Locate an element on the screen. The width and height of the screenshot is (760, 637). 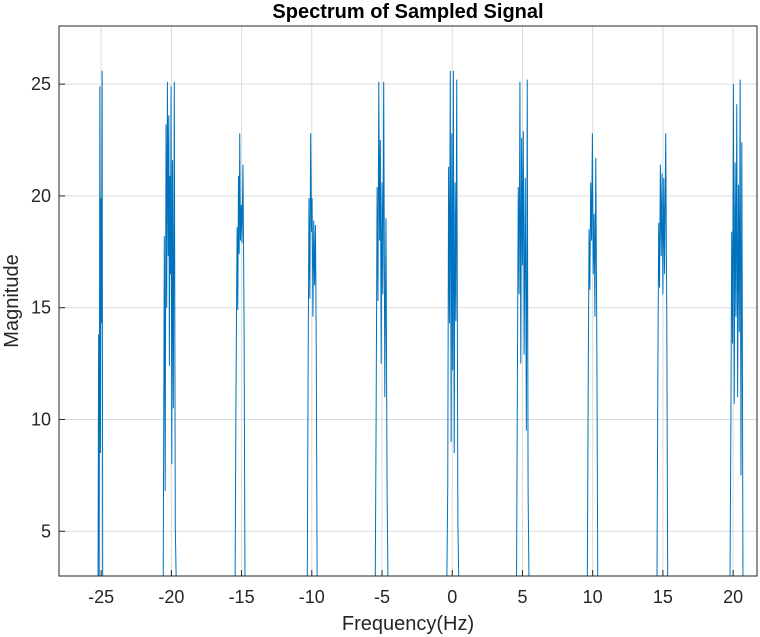
x-axis-label: Frequency(Hz) is located at coordinates (408, 624).